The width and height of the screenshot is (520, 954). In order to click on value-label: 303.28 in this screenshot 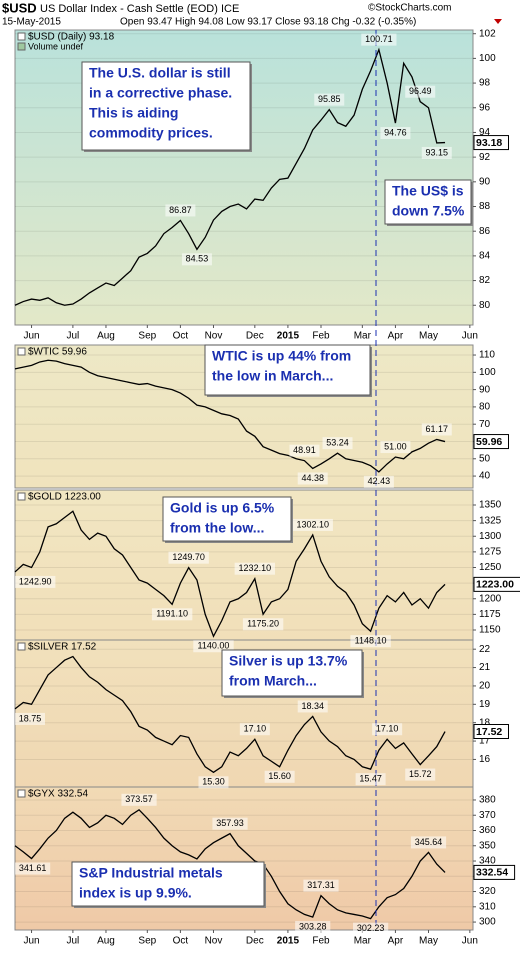, I will do `click(313, 926)`.